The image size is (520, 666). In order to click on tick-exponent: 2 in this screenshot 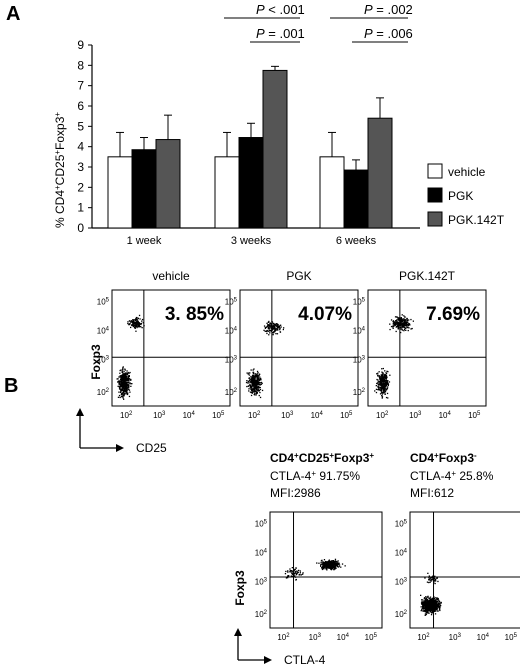, I will do `click(236, 391)`.